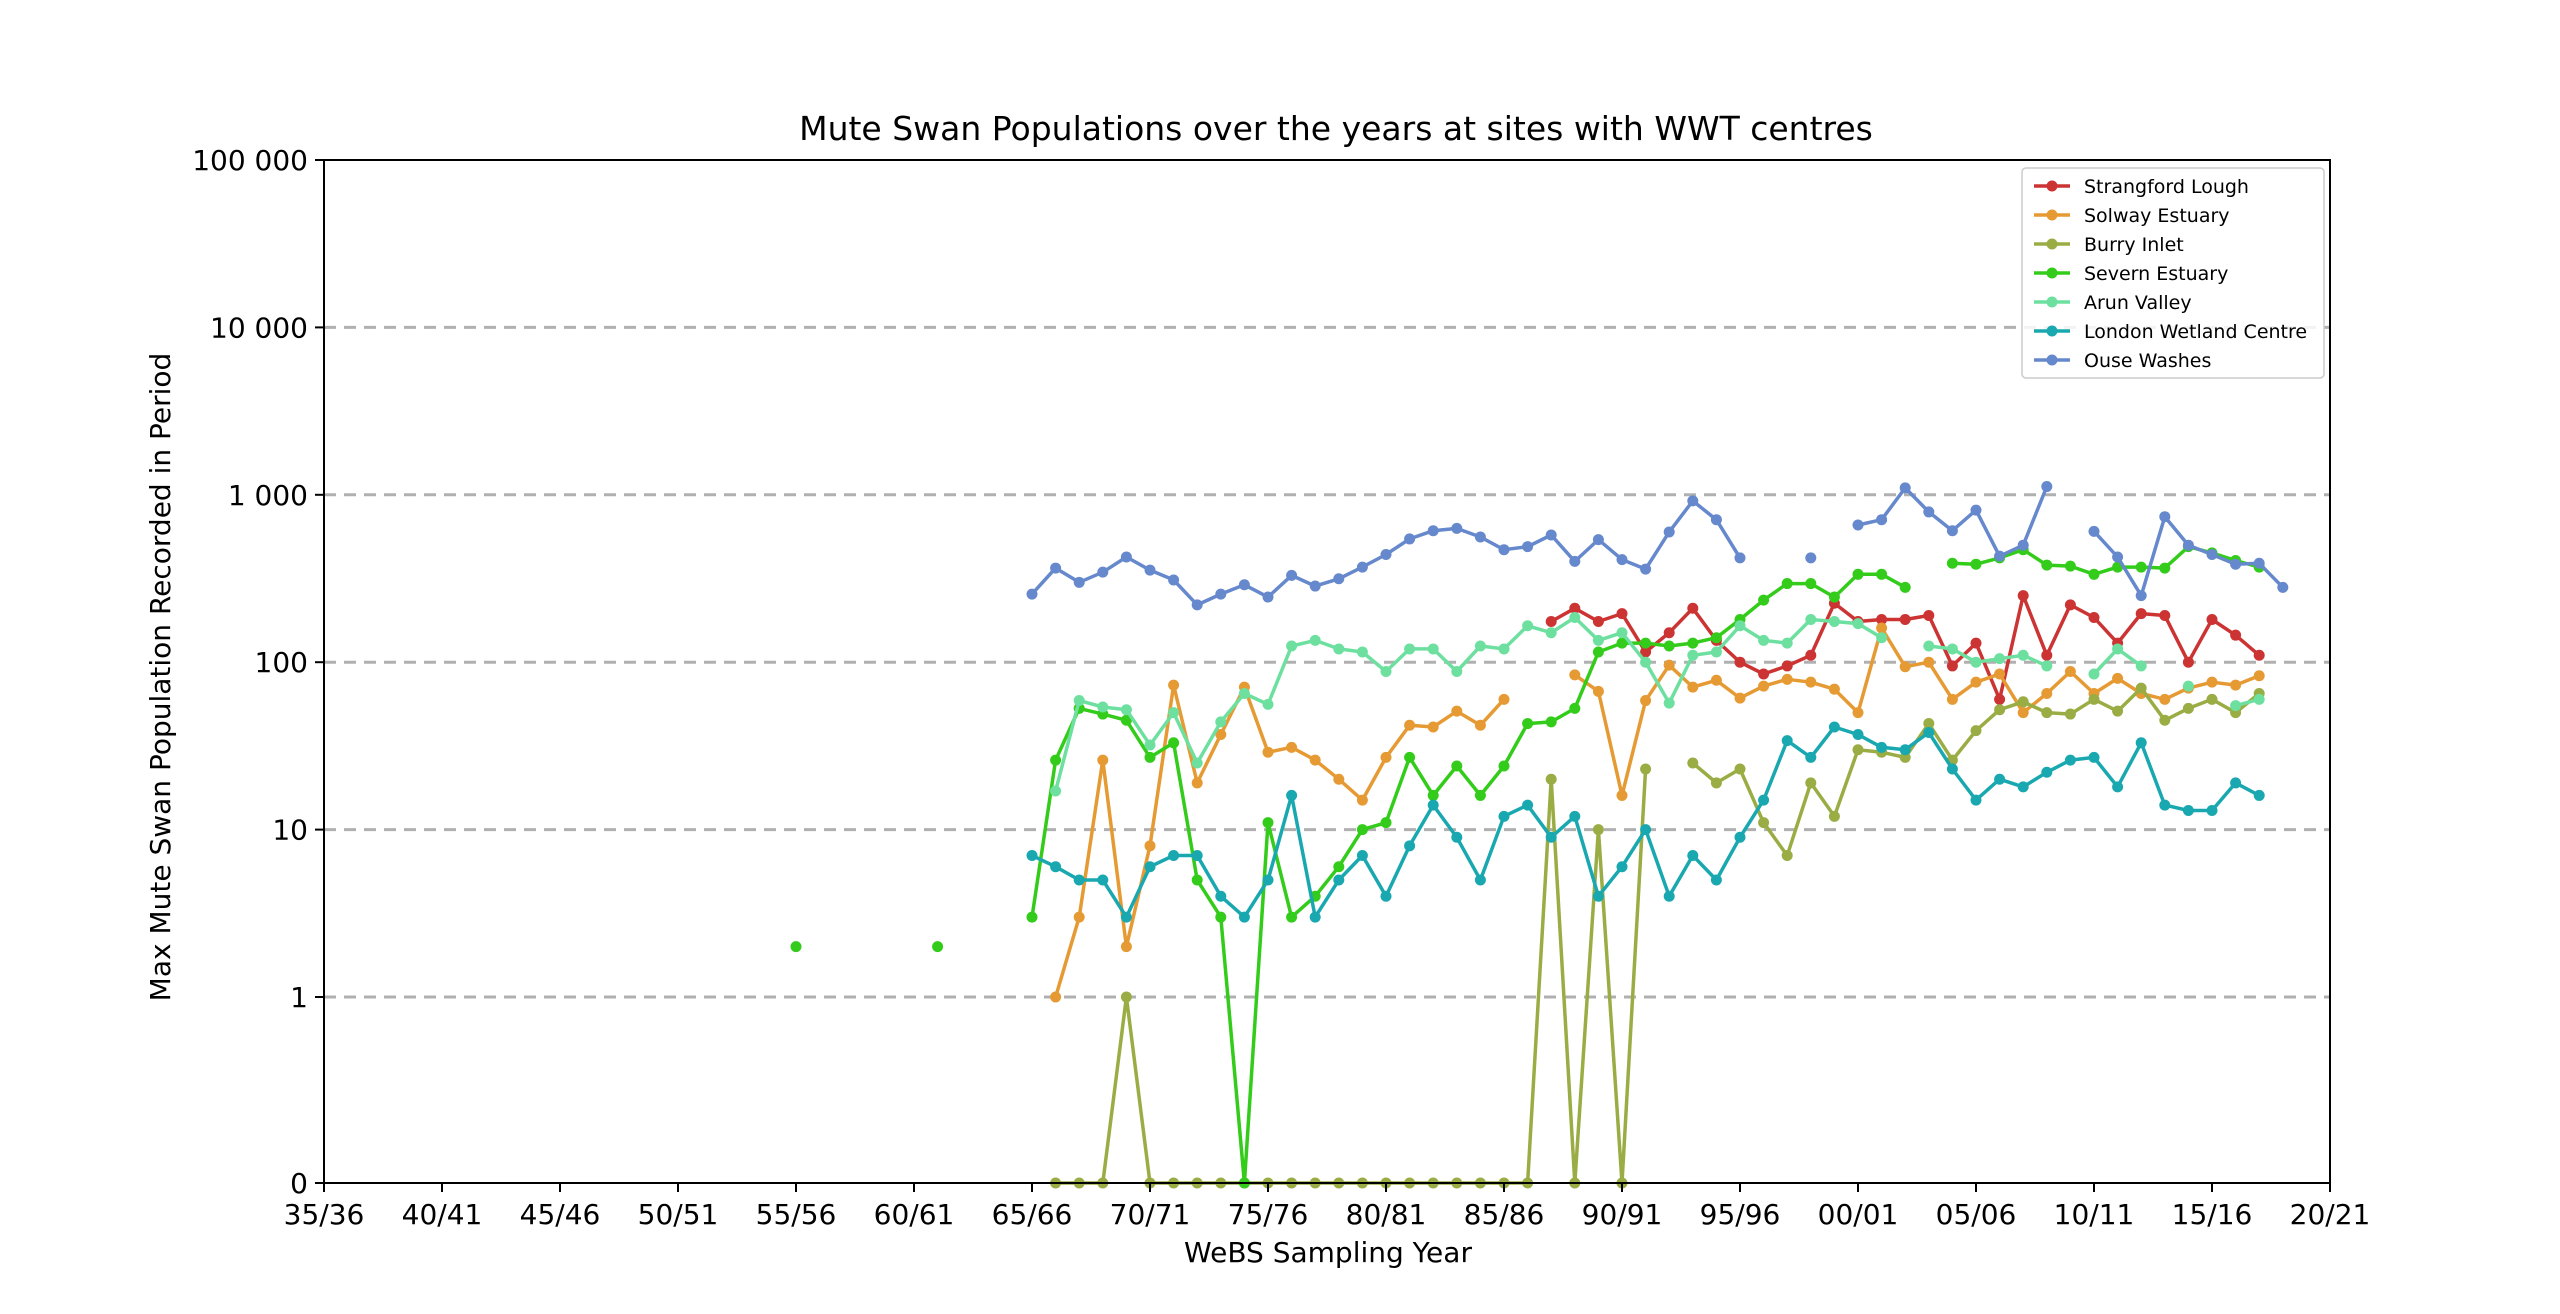  What do you see at coordinates (299, 997) in the screenshot?
I see `y-tick-label: 1` at bounding box center [299, 997].